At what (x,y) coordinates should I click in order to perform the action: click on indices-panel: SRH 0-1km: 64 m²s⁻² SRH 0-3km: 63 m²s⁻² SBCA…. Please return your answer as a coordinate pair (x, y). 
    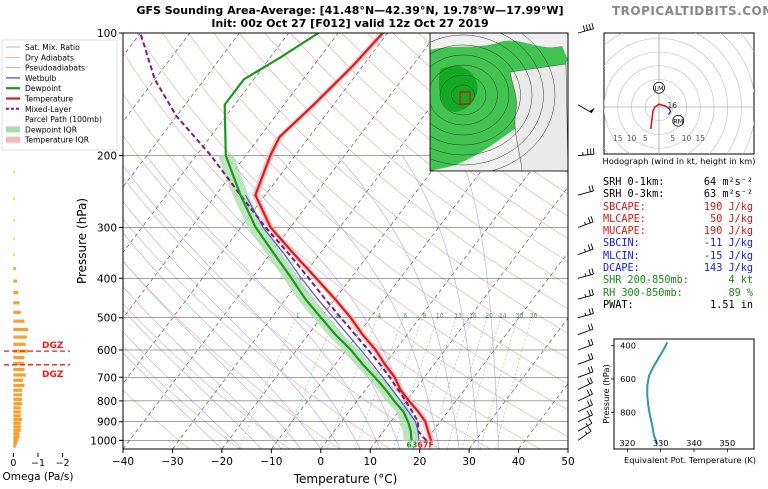
    Looking at the image, I should click on (678, 244).